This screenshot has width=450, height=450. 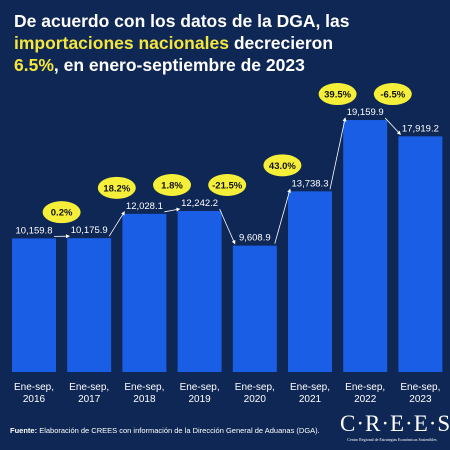 I want to click on source-label: Fuente:, so click(x=24, y=430).